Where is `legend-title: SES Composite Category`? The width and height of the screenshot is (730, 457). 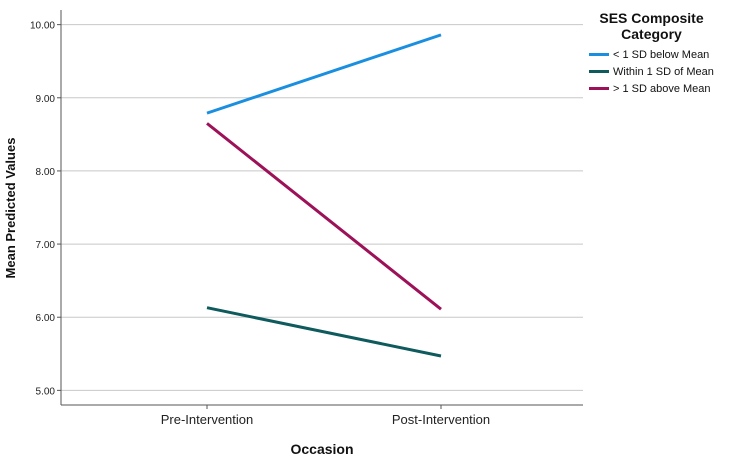
legend-title: SES Composite Category is located at coordinates (651, 26).